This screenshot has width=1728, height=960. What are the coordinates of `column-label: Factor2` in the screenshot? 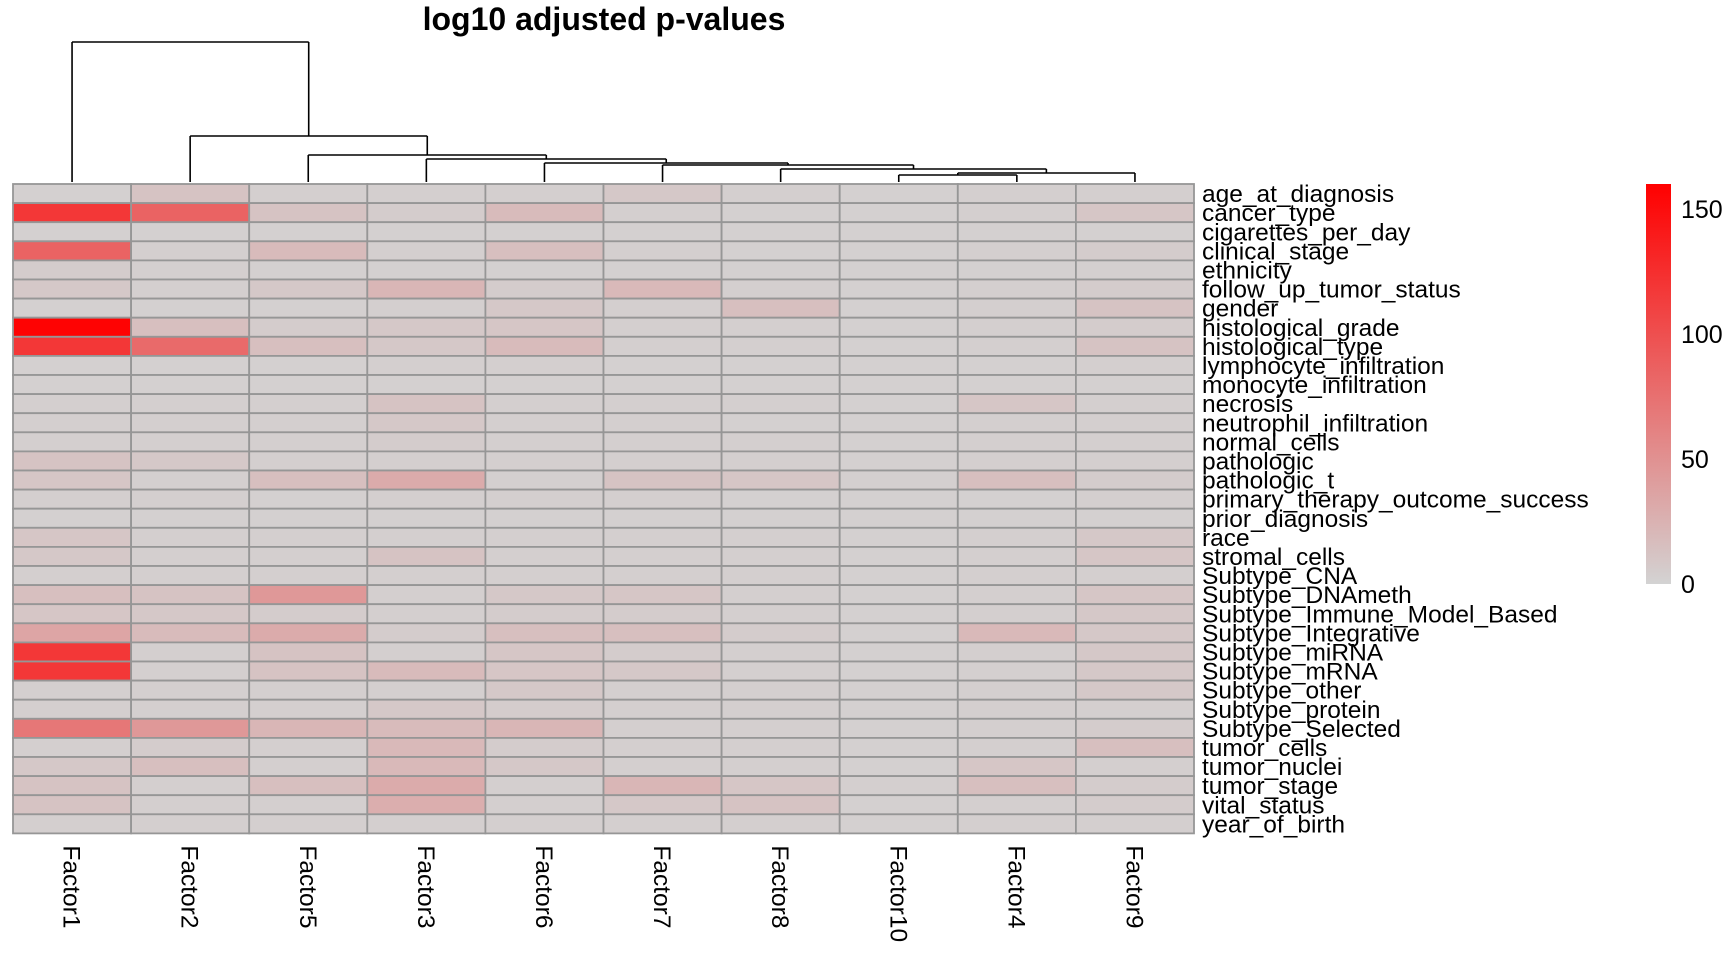 It's located at (189, 886).